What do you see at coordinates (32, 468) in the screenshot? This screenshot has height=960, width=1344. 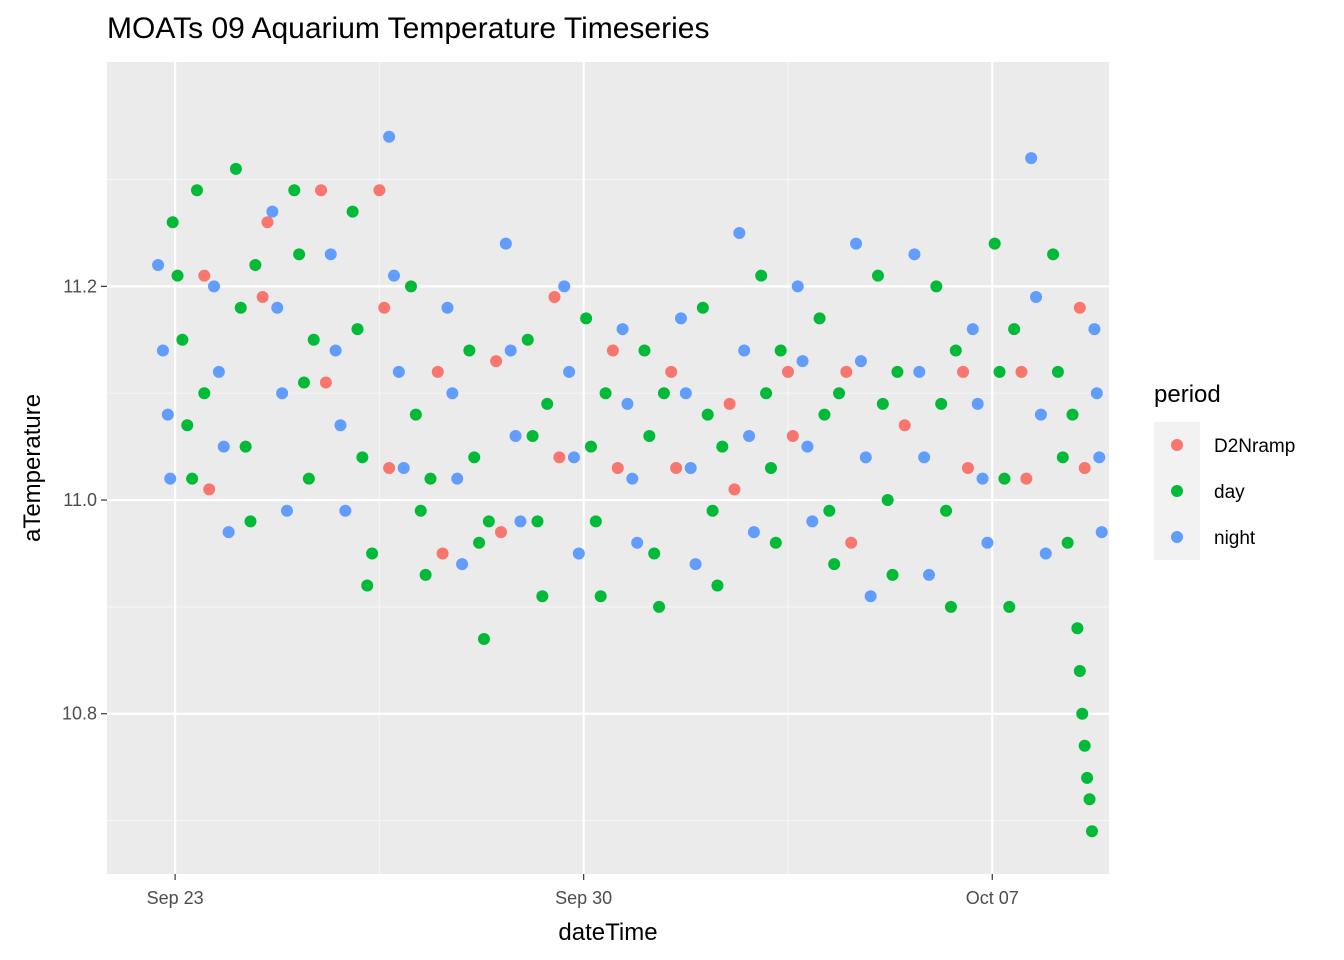 I see `y-axis-title: aTemperature` at bounding box center [32, 468].